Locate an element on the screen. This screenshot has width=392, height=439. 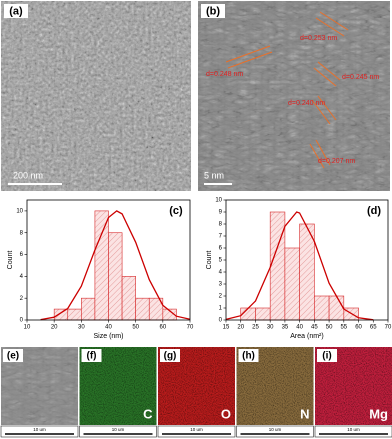
x-tick-label: 35 is located at coordinates (285, 328).